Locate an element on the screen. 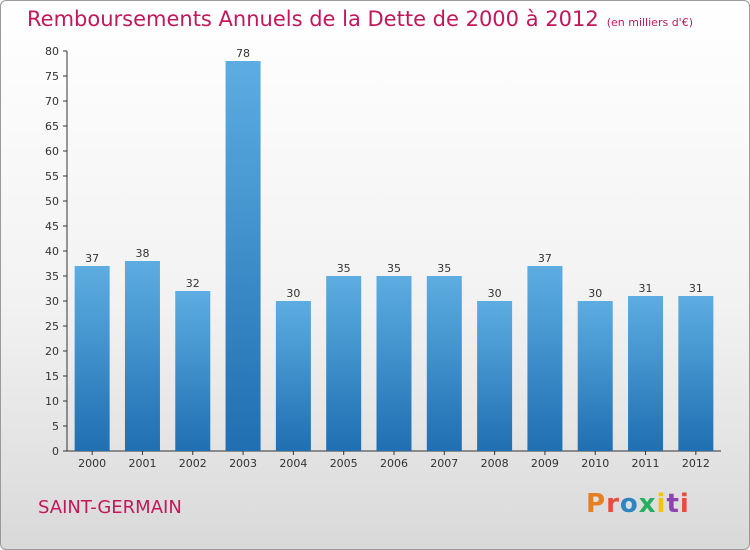 The height and width of the screenshot is (550, 750). value-label-2010: 30 is located at coordinates (595, 293).